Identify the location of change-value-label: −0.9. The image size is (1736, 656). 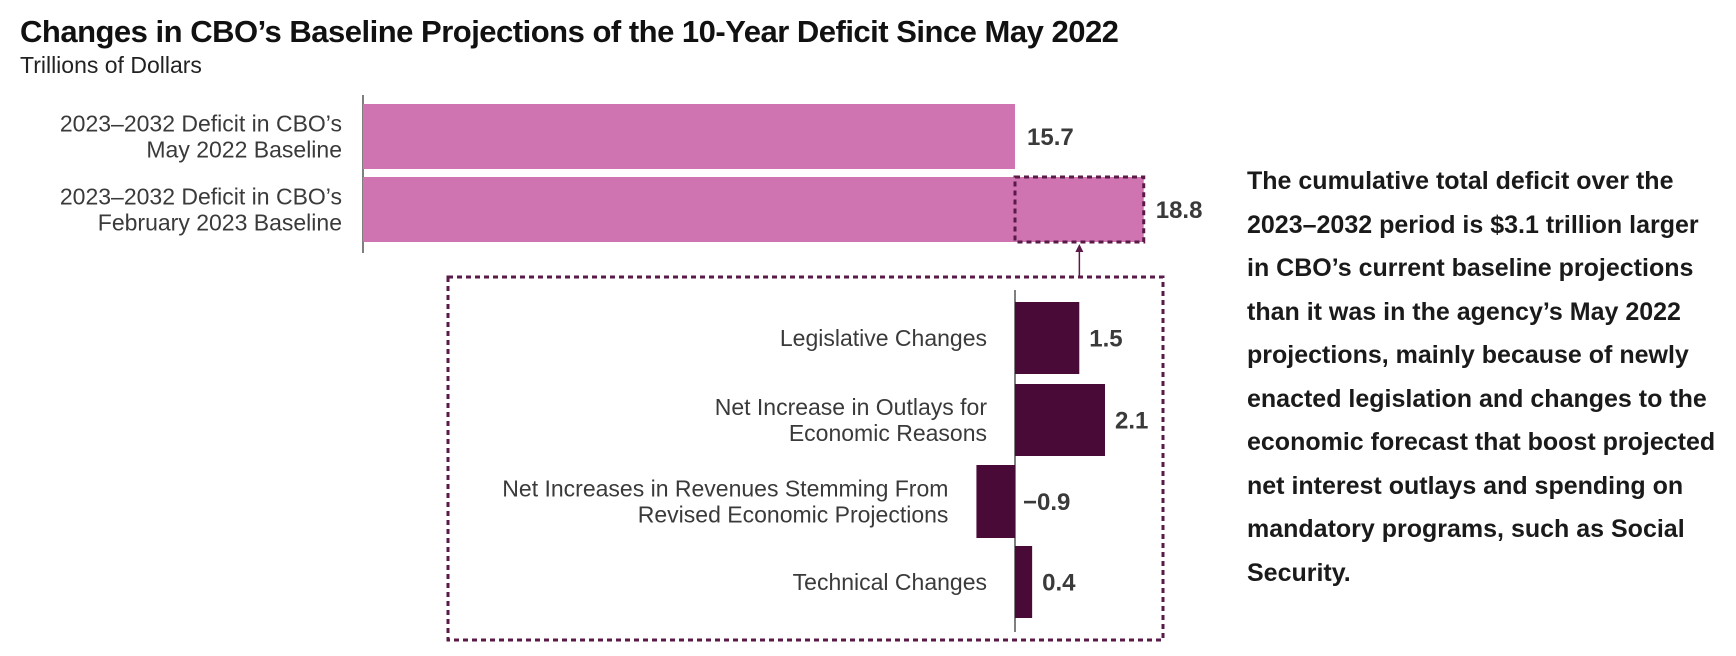
(1046, 502).